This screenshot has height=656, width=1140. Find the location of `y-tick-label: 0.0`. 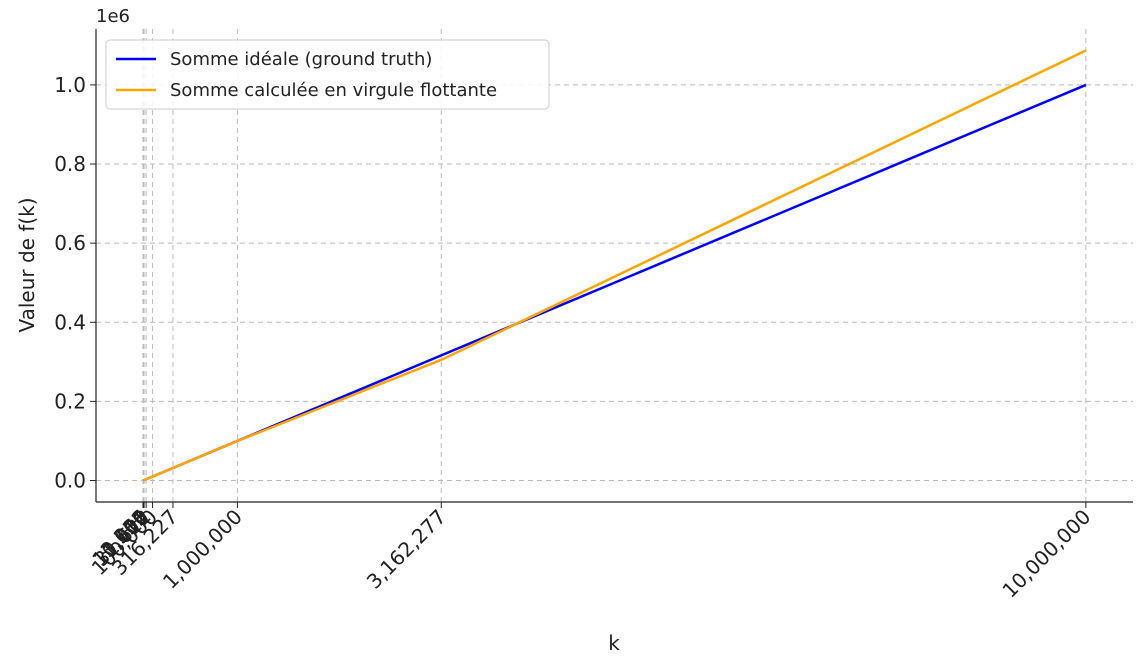

y-tick-label: 0.0 is located at coordinates (70, 481).